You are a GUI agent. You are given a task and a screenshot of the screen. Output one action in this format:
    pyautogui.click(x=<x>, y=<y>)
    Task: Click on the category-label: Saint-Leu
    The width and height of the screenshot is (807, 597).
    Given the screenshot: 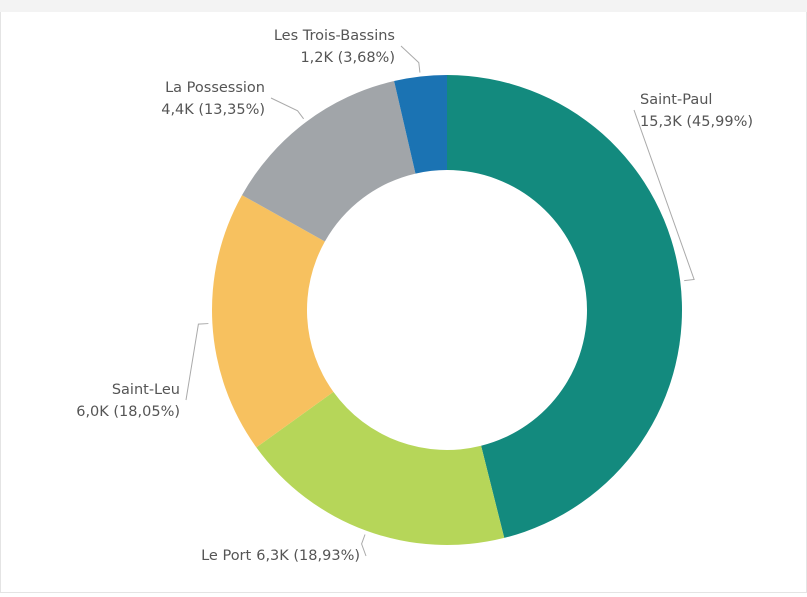 What is the action you would take?
    pyautogui.click(x=146, y=390)
    